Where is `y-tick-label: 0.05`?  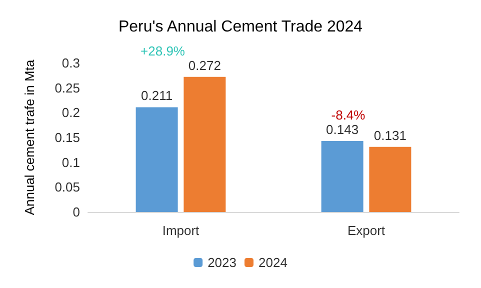 y-tick-label: 0.05 is located at coordinates (67, 187).